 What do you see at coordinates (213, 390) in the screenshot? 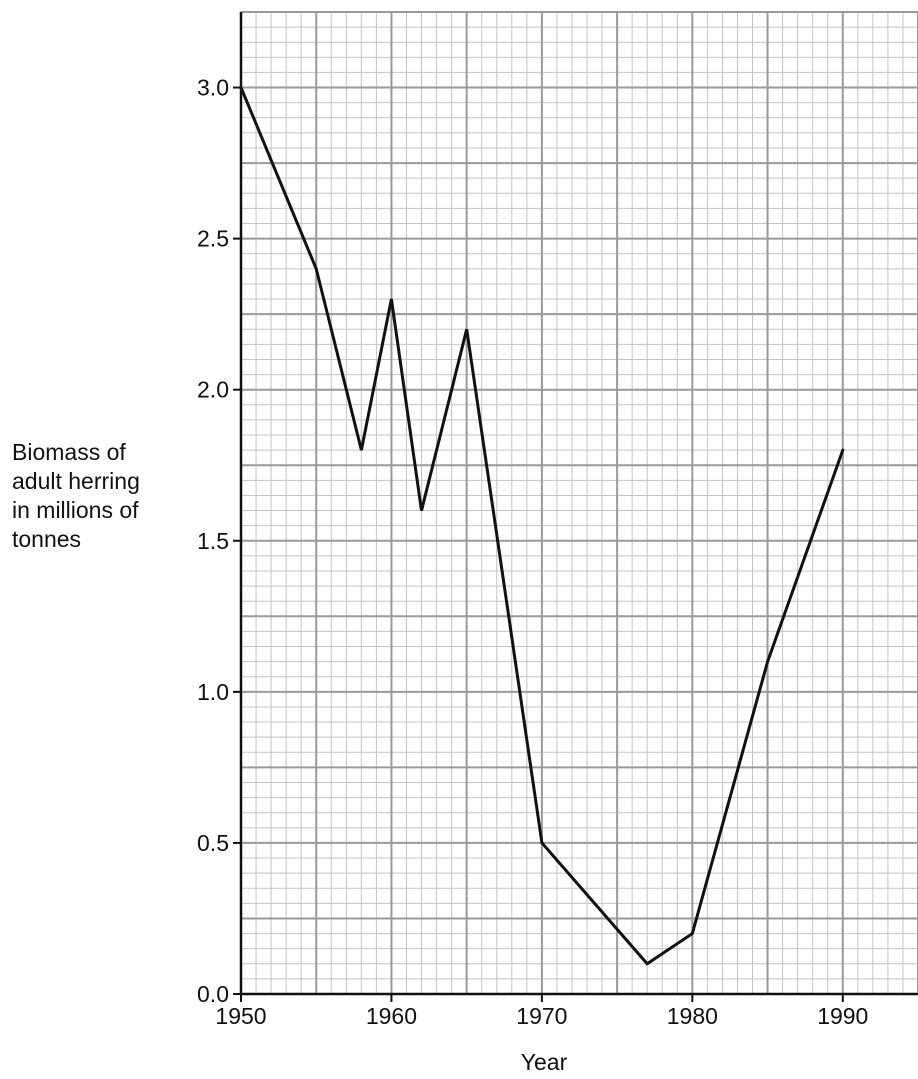
I see `y-tick-label: 2.0` at bounding box center [213, 390].